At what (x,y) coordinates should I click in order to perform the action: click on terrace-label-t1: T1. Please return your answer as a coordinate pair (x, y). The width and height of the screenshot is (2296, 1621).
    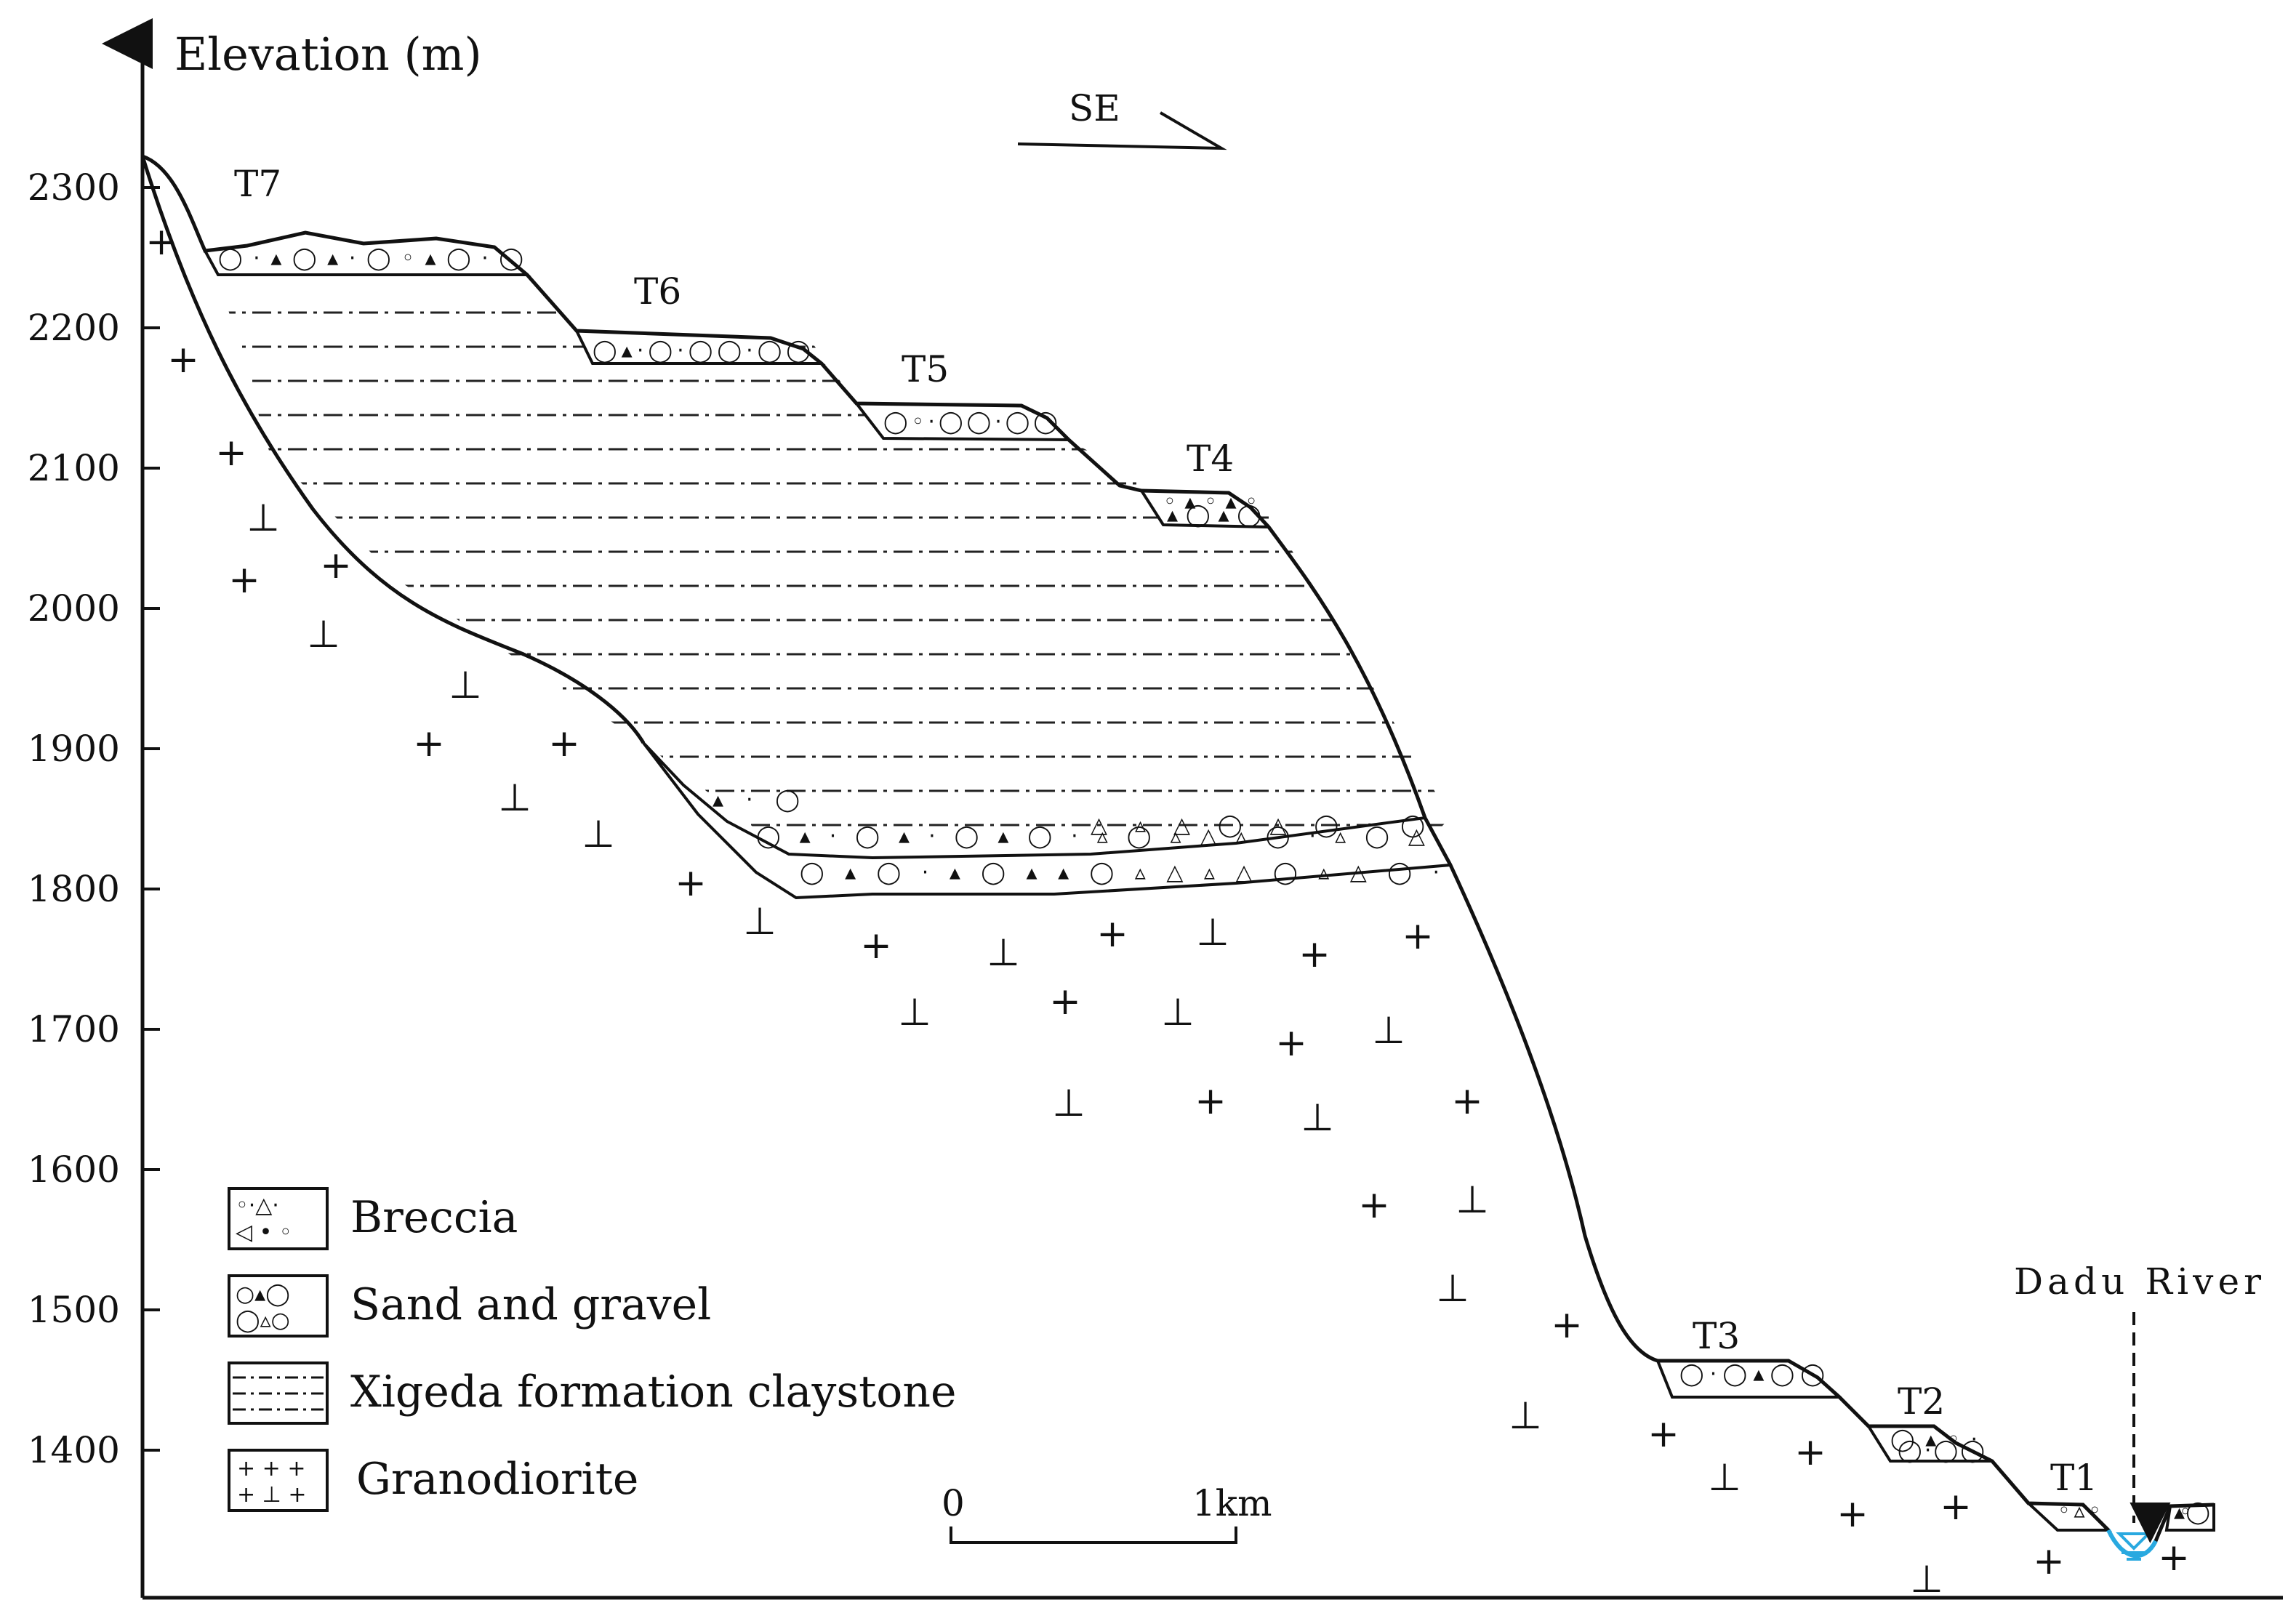
    Looking at the image, I should click on (2074, 1478).